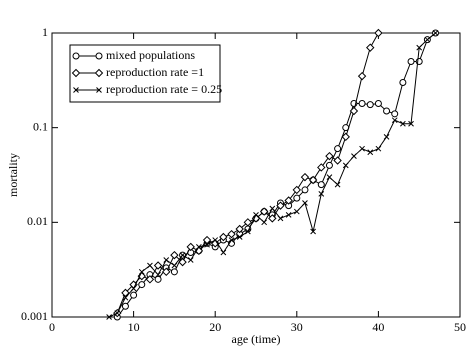  I want to click on legend-label: mixed populations, so click(150, 55).